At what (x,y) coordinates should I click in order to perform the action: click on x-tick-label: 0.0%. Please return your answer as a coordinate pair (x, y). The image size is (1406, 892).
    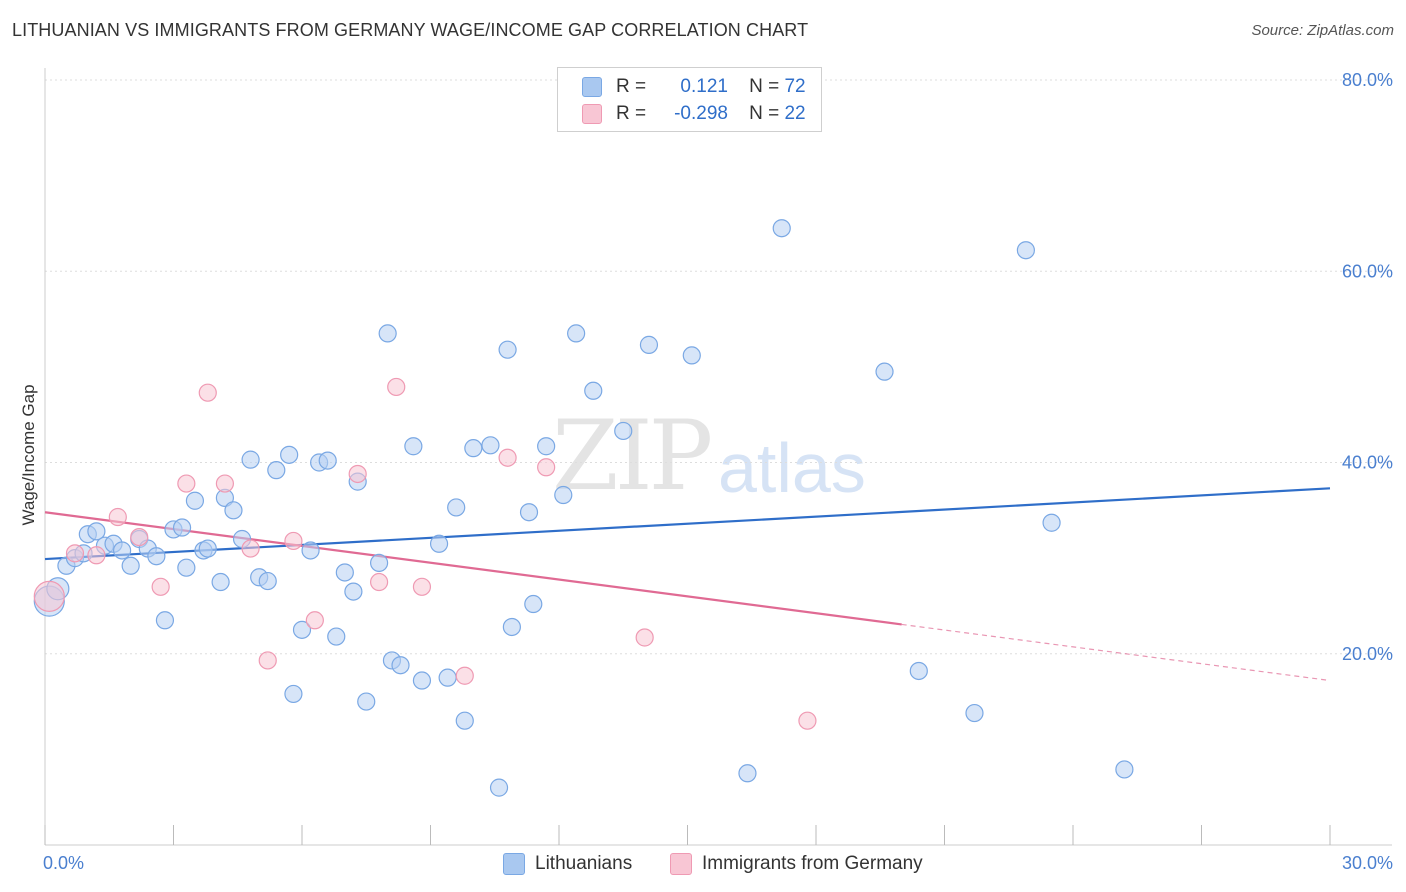
    Looking at the image, I should click on (63, 863).